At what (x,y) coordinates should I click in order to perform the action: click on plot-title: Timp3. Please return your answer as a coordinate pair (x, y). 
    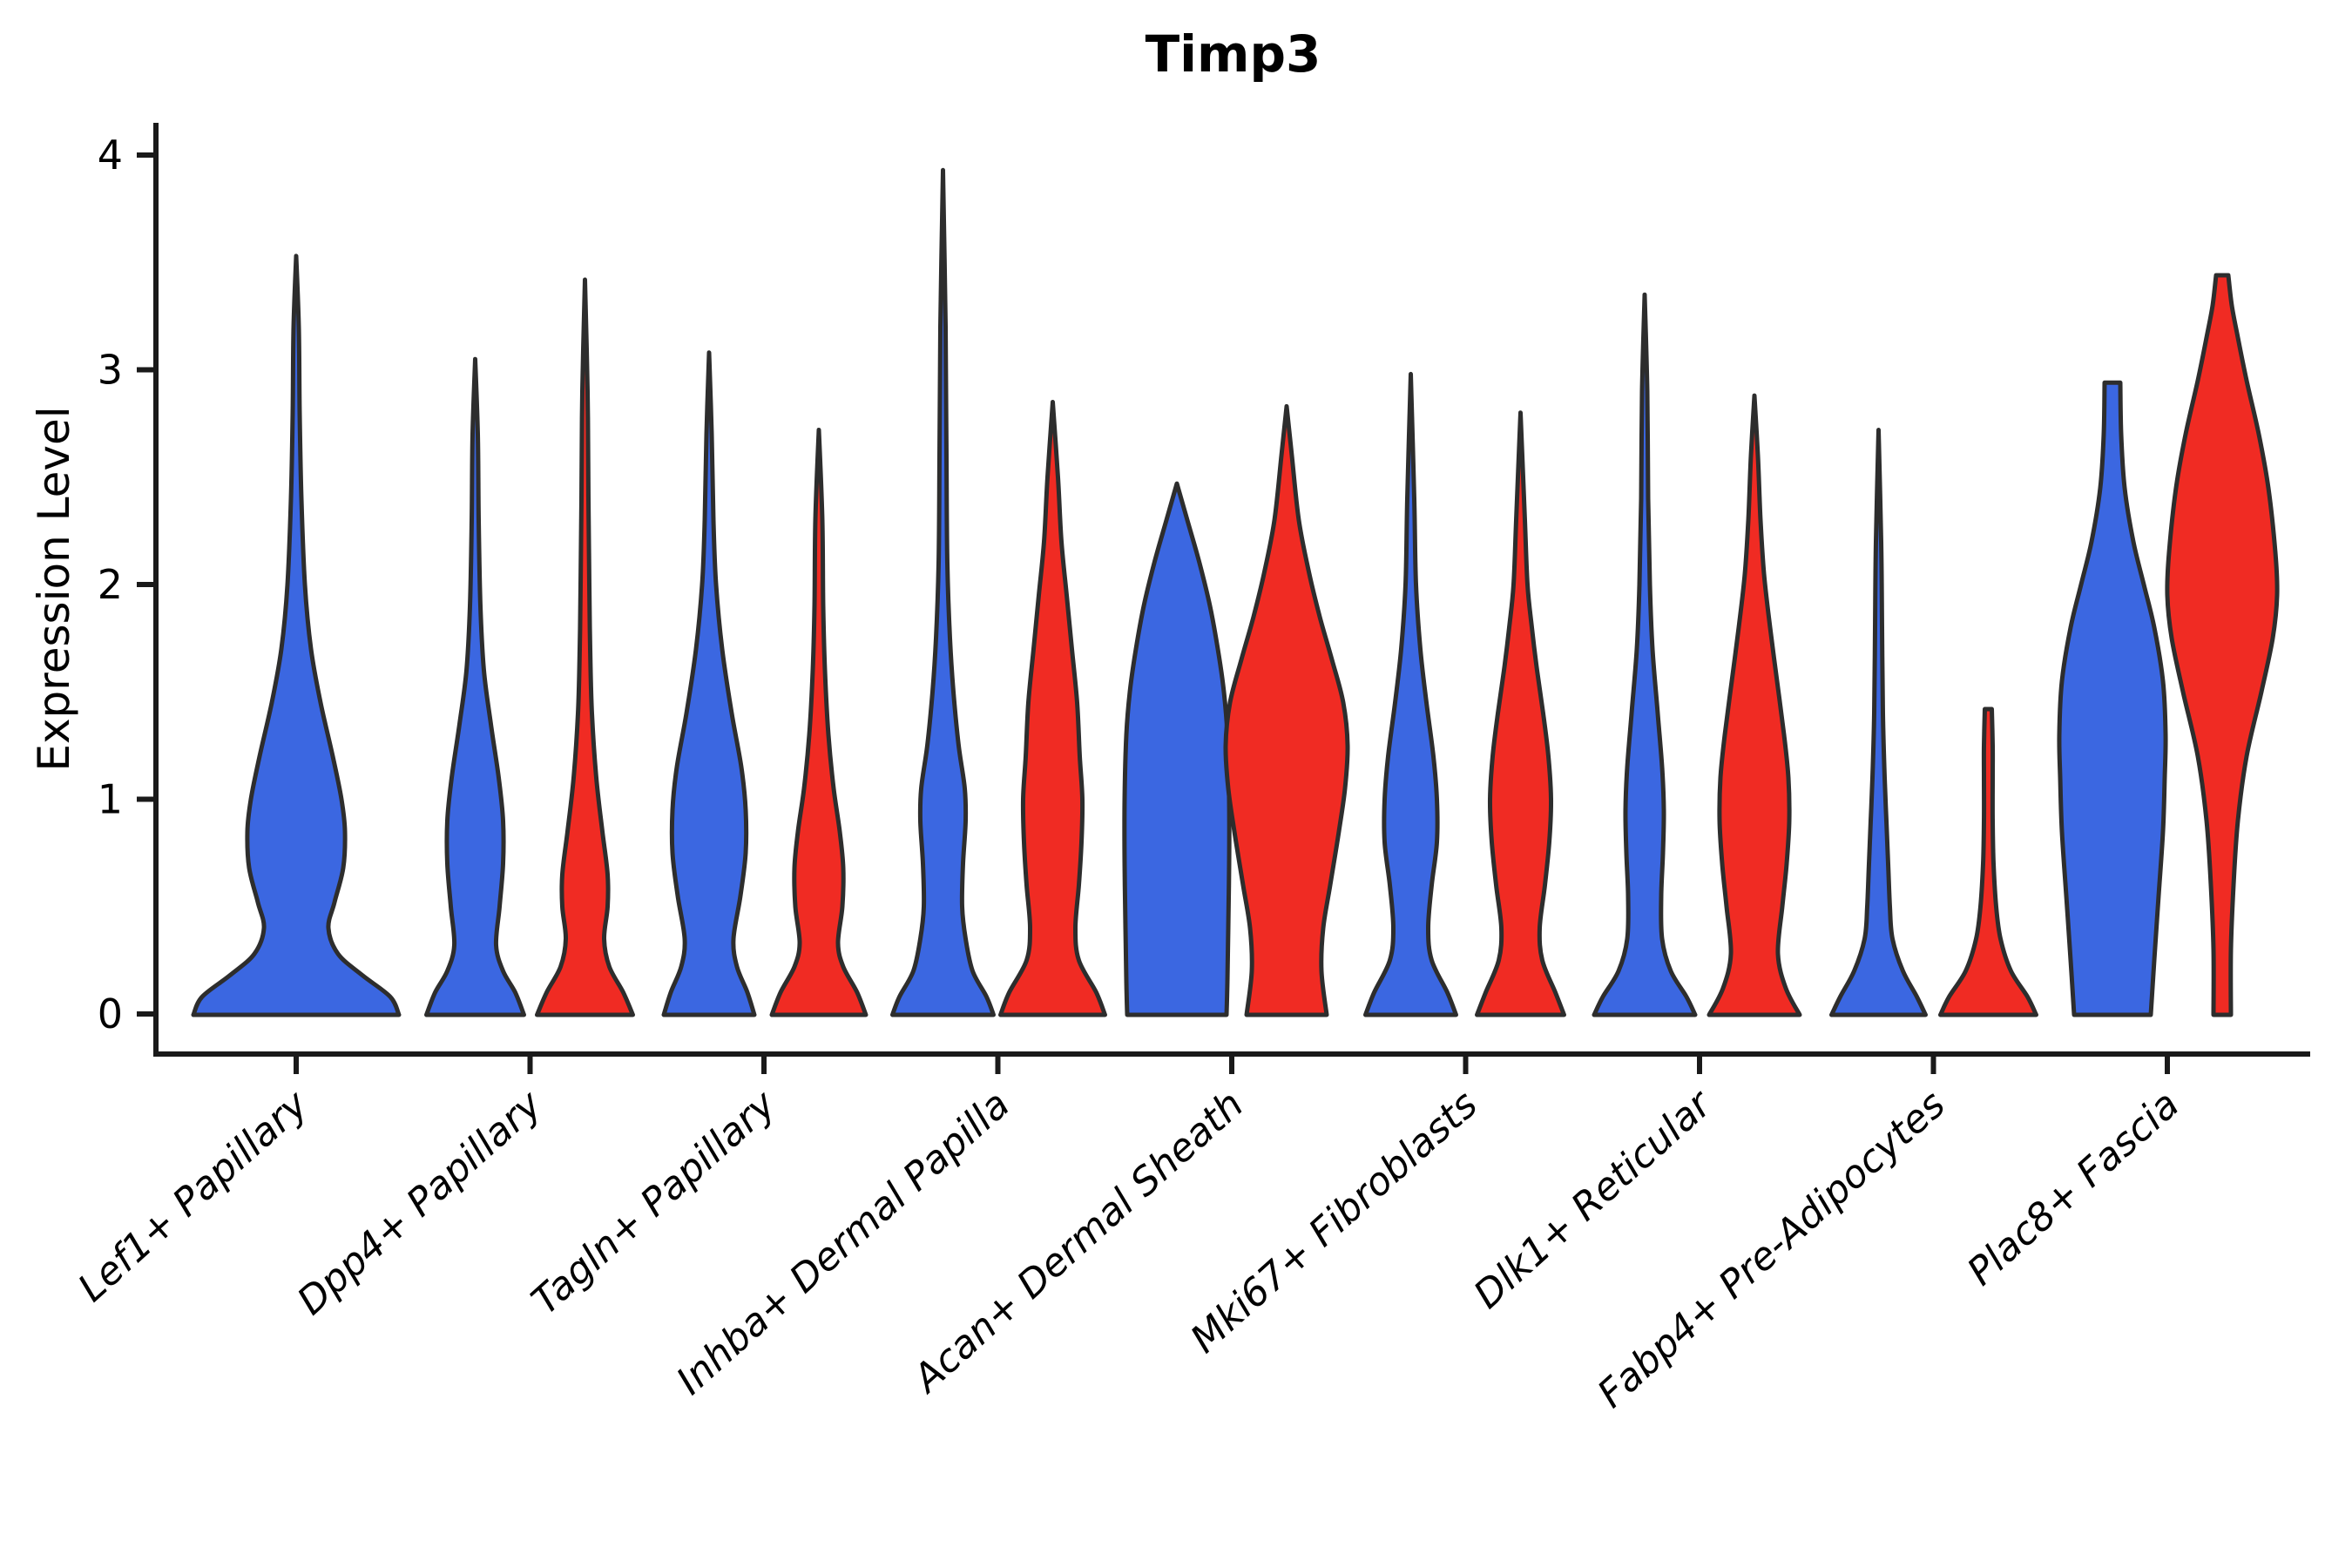
    Looking at the image, I should click on (1233, 54).